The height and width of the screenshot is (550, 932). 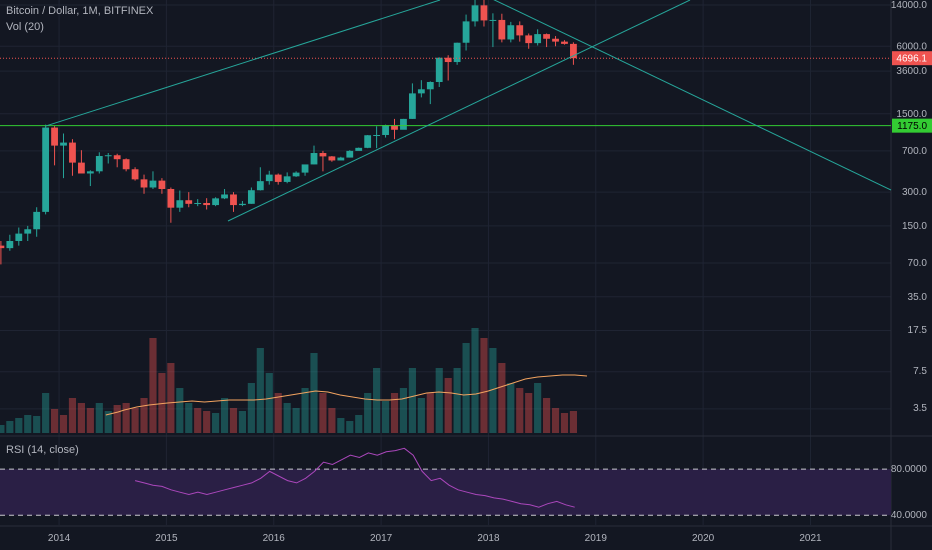 What do you see at coordinates (346, 395) in the screenshot?
I see `volume-ma-line` at bounding box center [346, 395].